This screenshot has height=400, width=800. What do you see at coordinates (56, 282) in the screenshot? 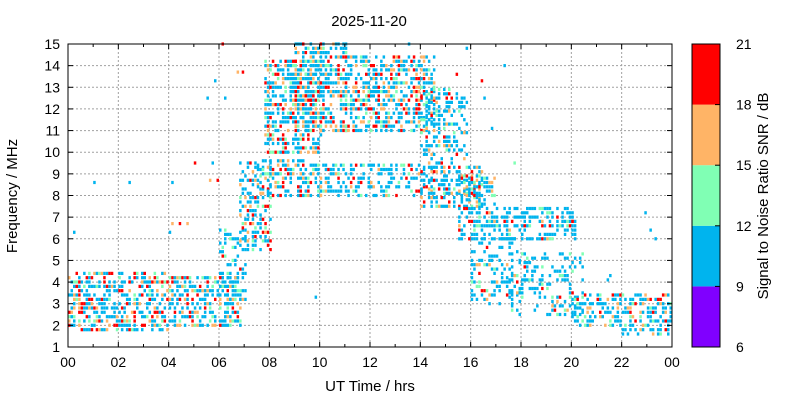
I see `y-tick-label: 4` at bounding box center [56, 282].